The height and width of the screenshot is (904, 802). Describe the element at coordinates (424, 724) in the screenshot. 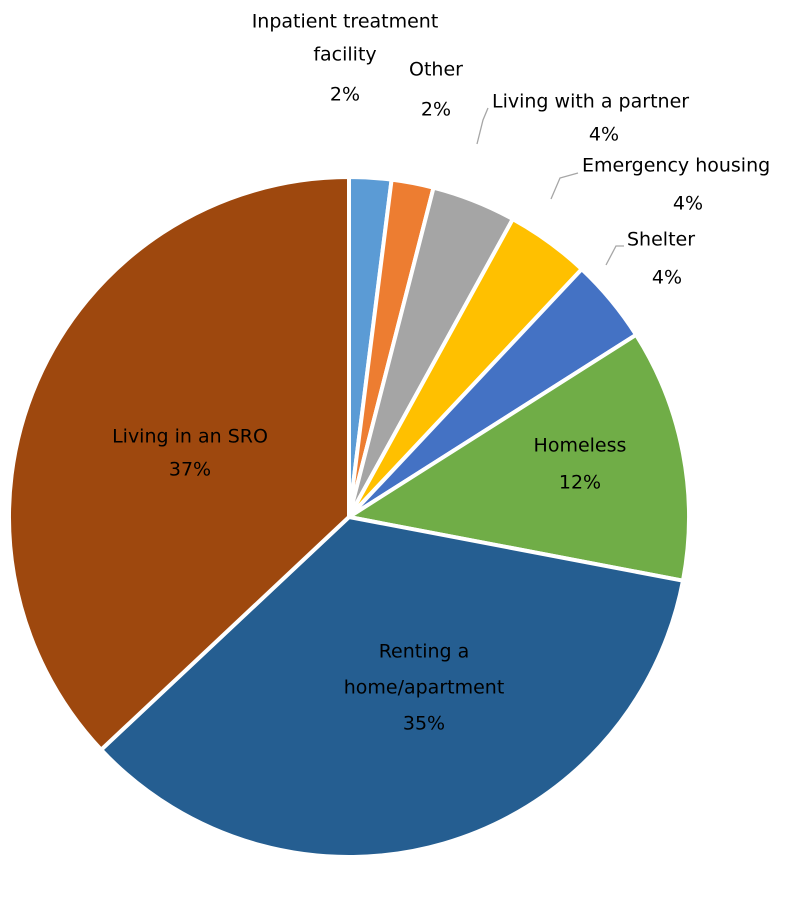

I see `slice-percent-label: 35%` at that location.